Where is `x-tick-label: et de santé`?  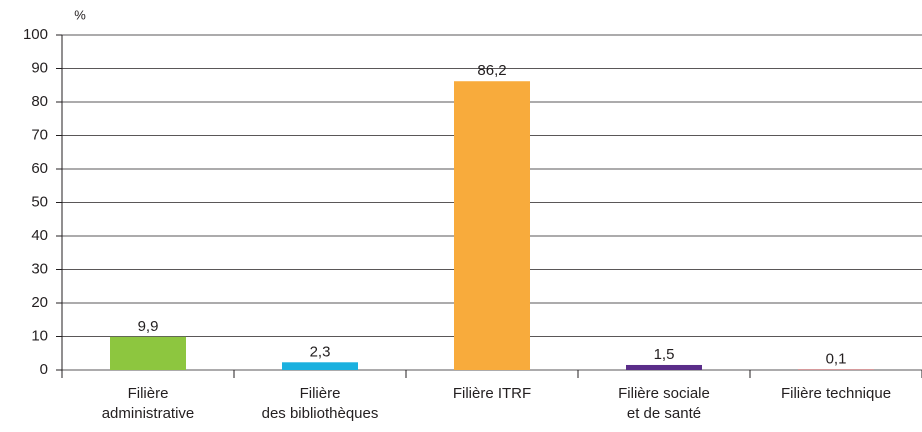
x-tick-label: et de santé is located at coordinates (664, 413).